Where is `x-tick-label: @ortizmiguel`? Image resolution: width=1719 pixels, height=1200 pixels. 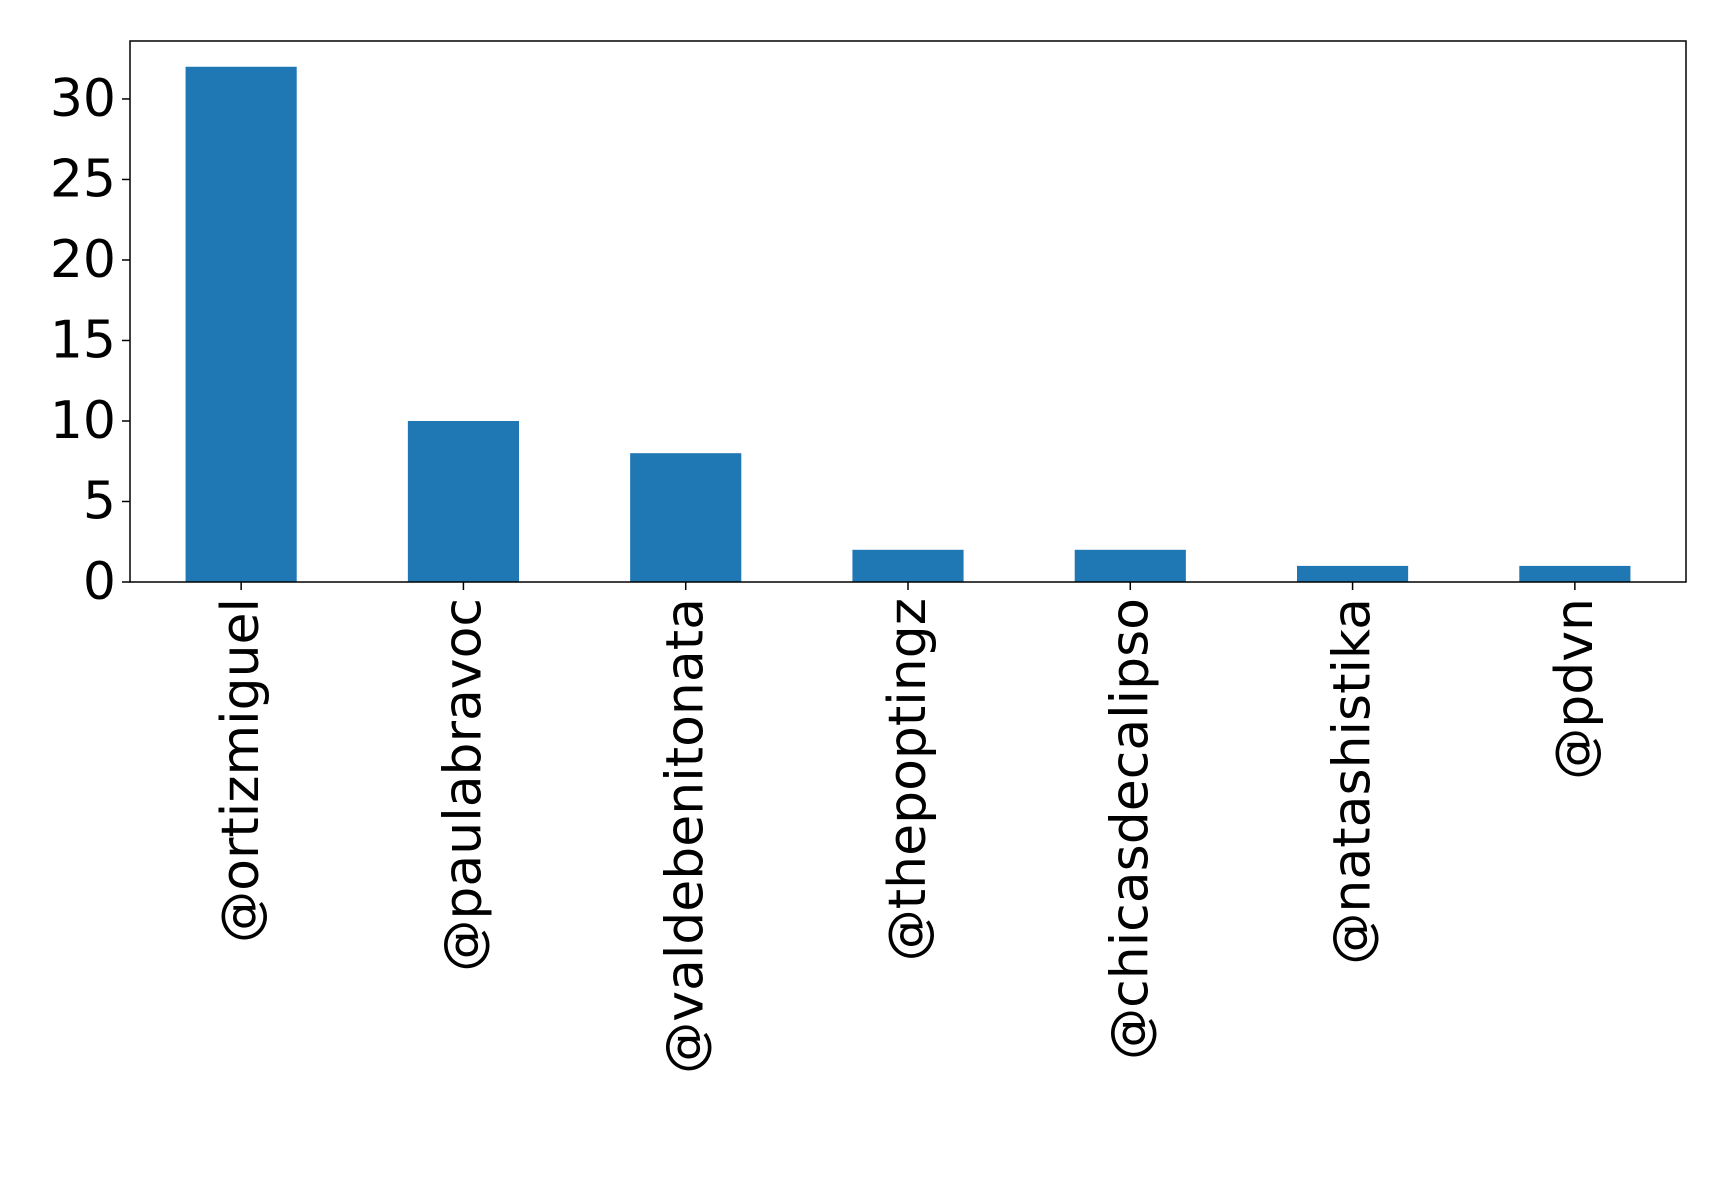 x-tick-label: @ortizmiguel is located at coordinates (241, 770).